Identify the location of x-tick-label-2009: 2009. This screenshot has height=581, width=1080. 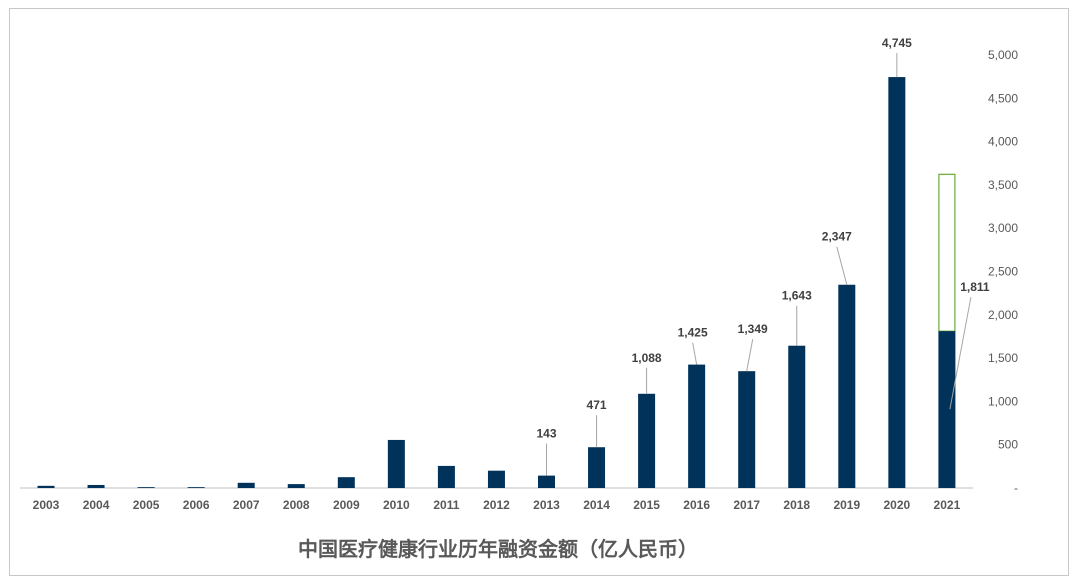
(346, 505).